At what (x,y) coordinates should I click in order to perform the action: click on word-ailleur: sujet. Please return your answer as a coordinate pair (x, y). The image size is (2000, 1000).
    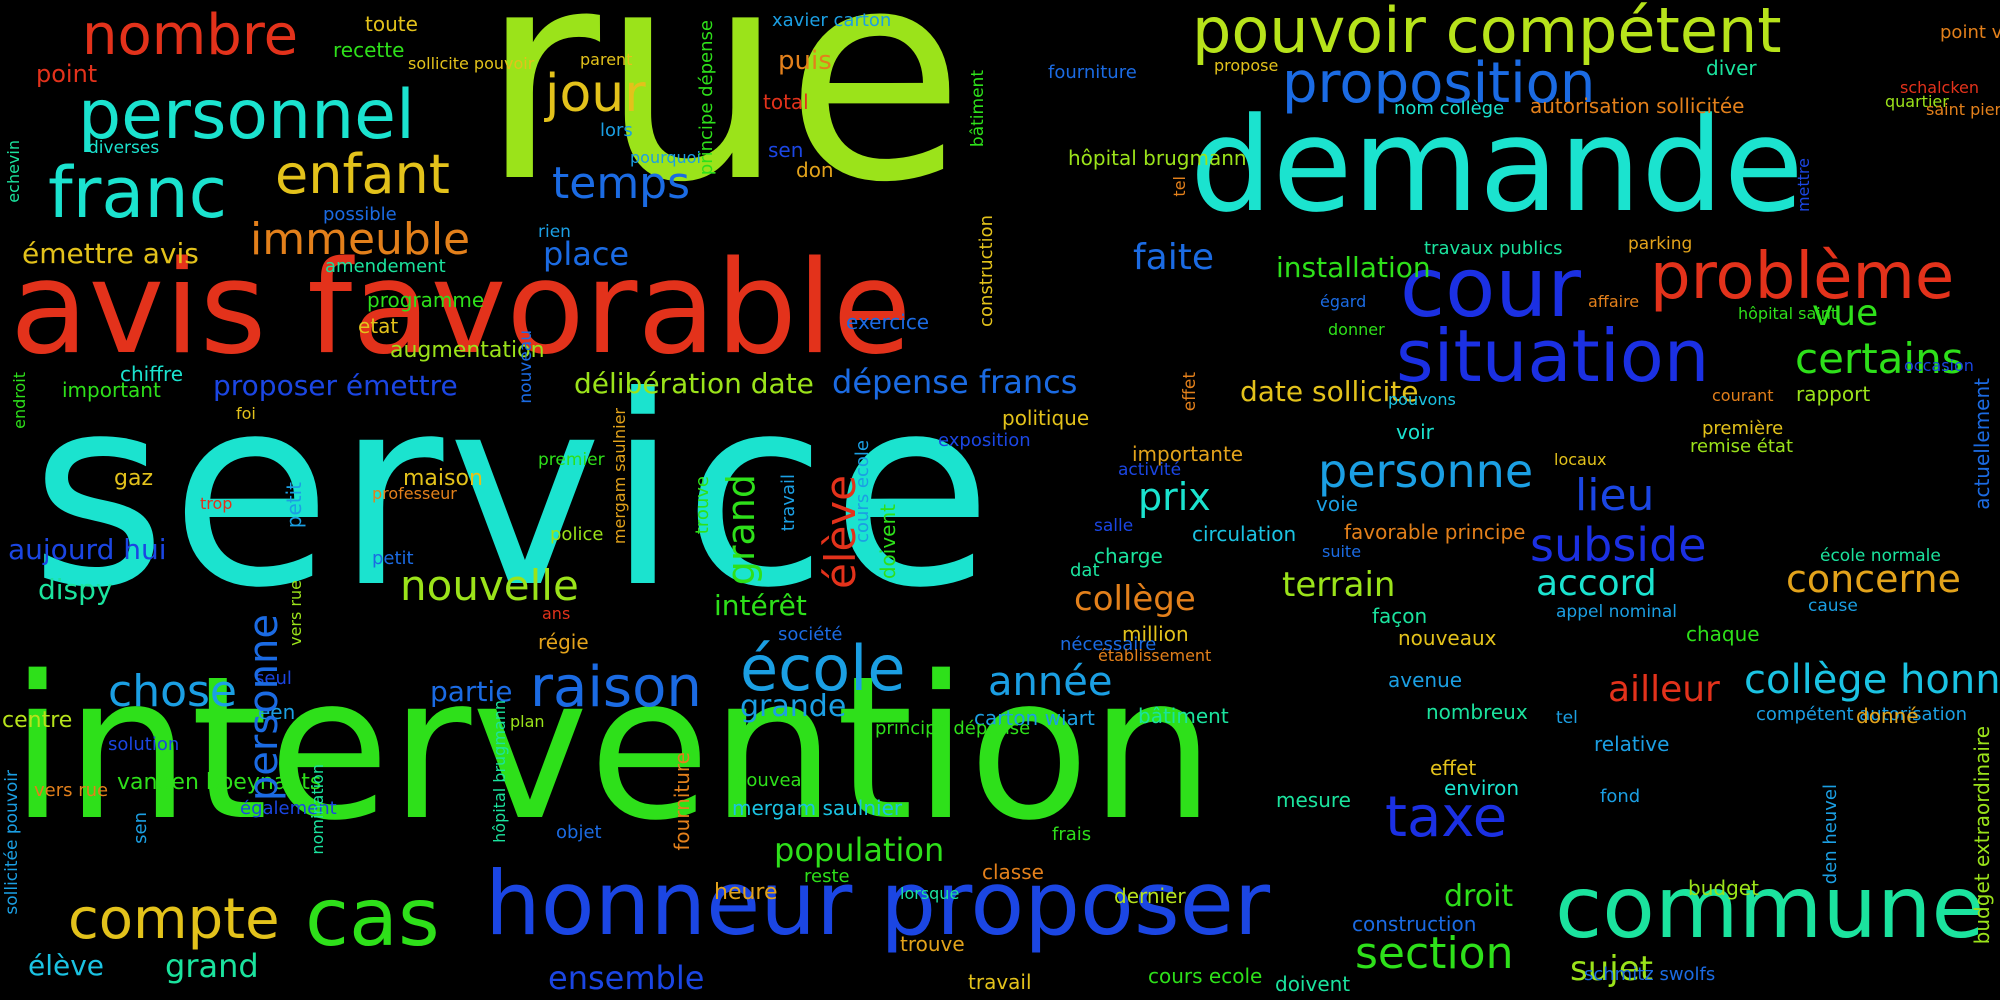
    Looking at the image, I should click on (1611, 969).